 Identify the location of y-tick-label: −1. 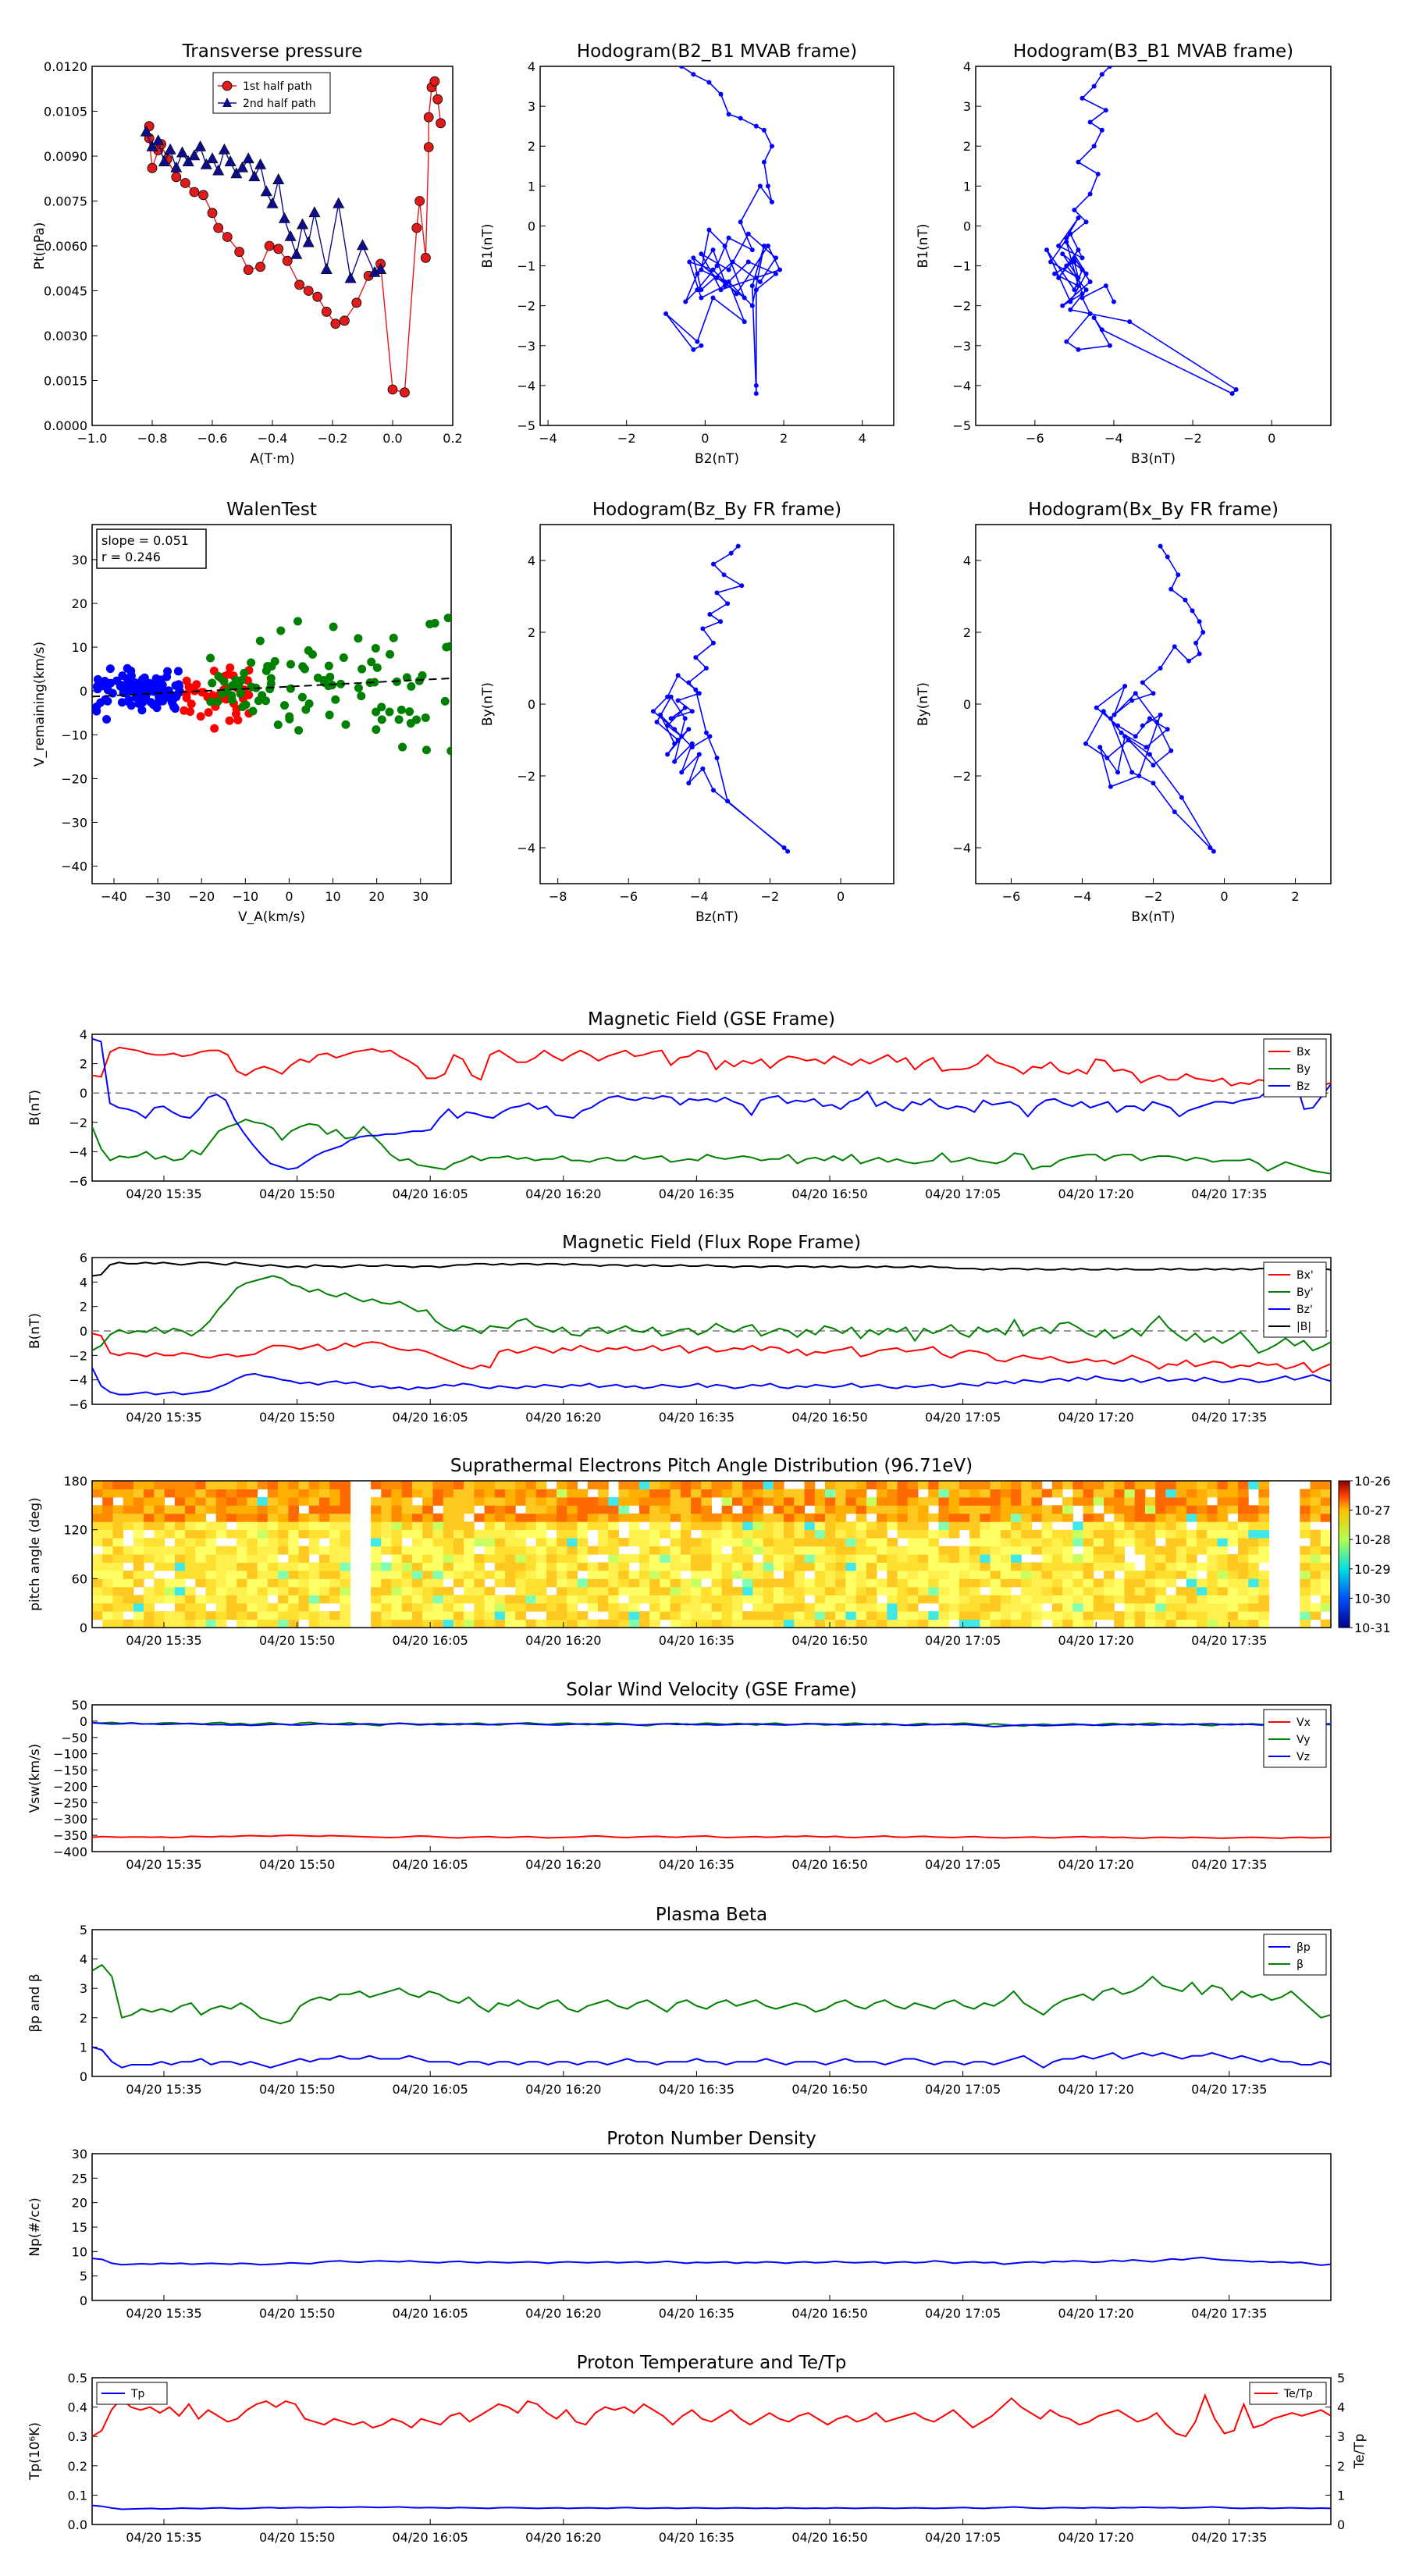
(526, 266).